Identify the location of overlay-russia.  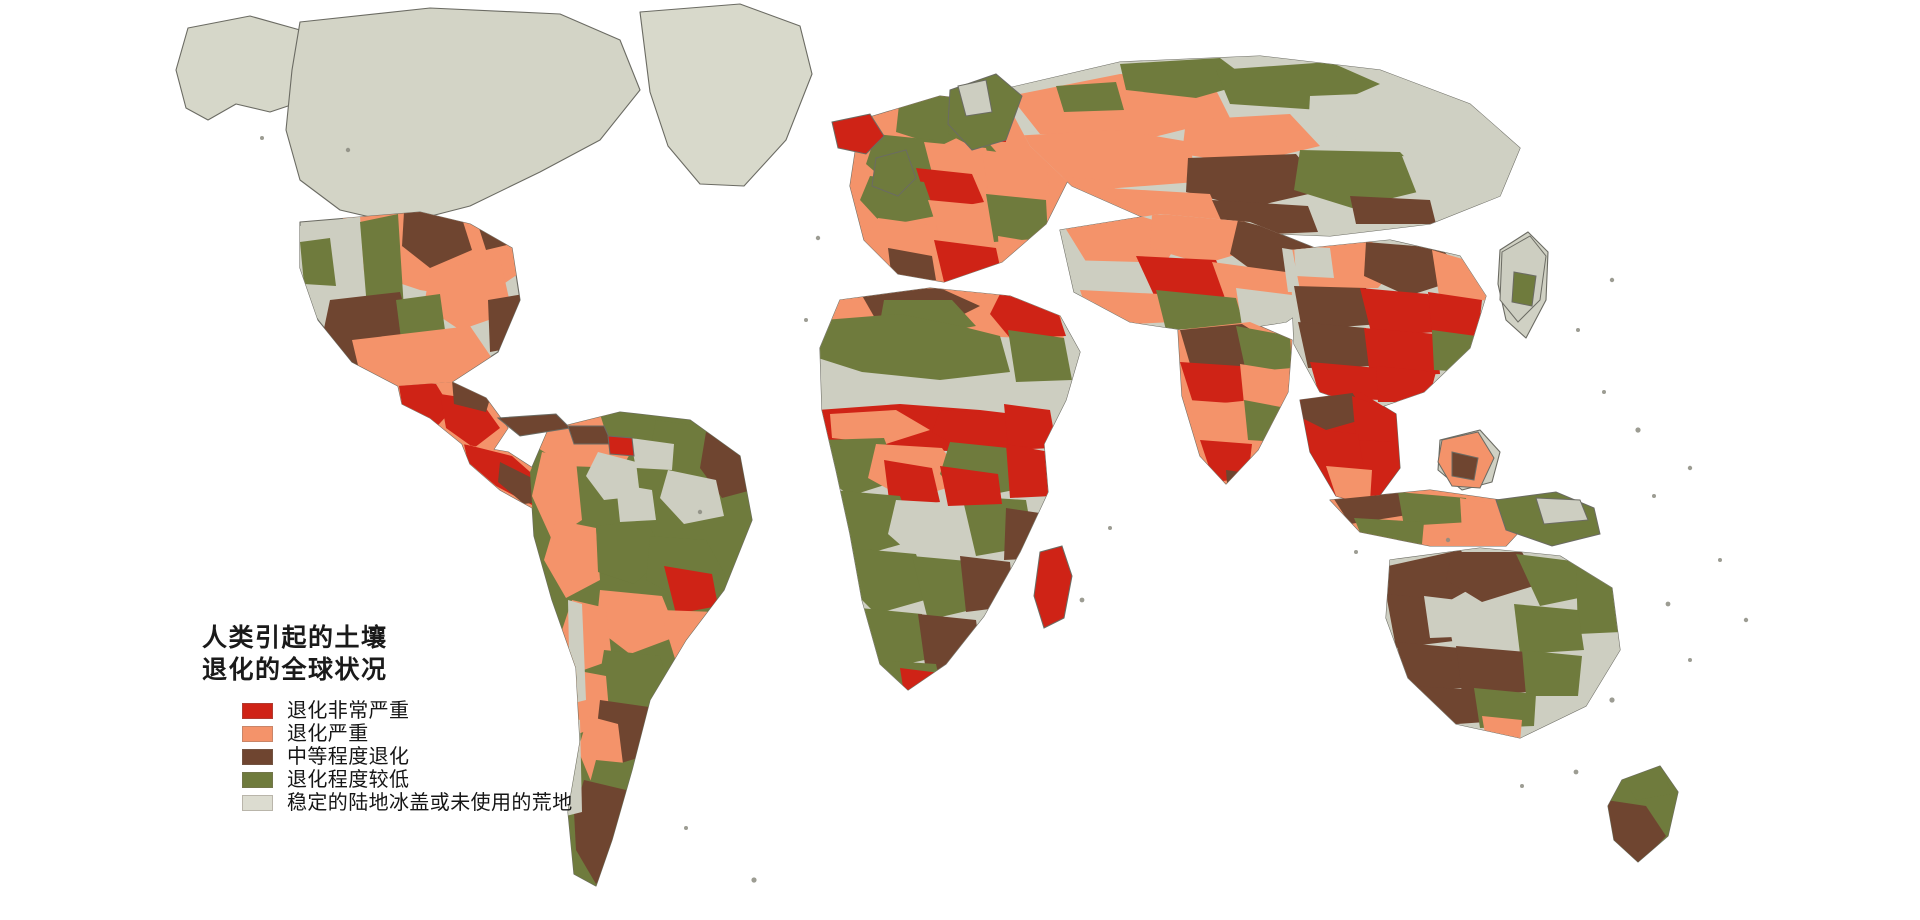
(1260, 146).